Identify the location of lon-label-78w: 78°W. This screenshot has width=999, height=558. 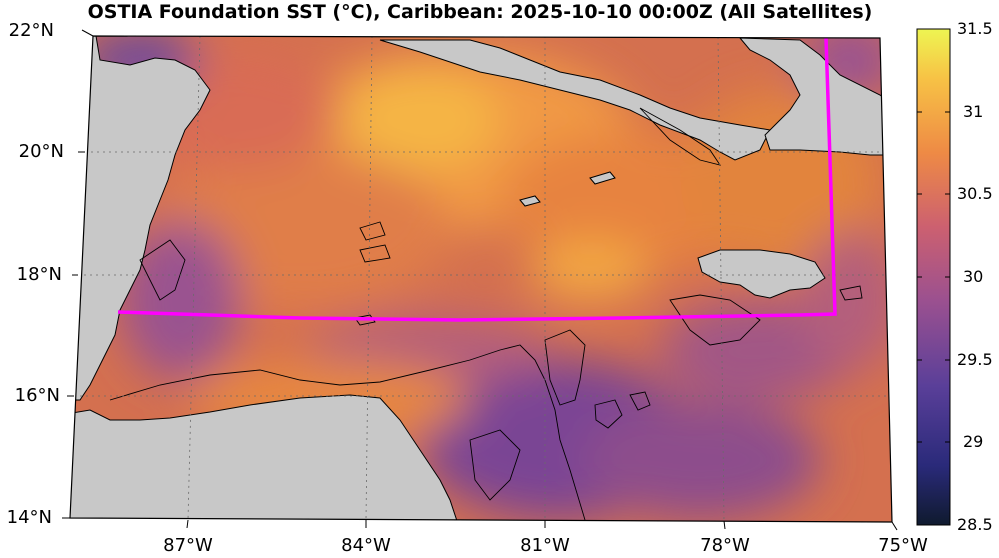
(725, 545).